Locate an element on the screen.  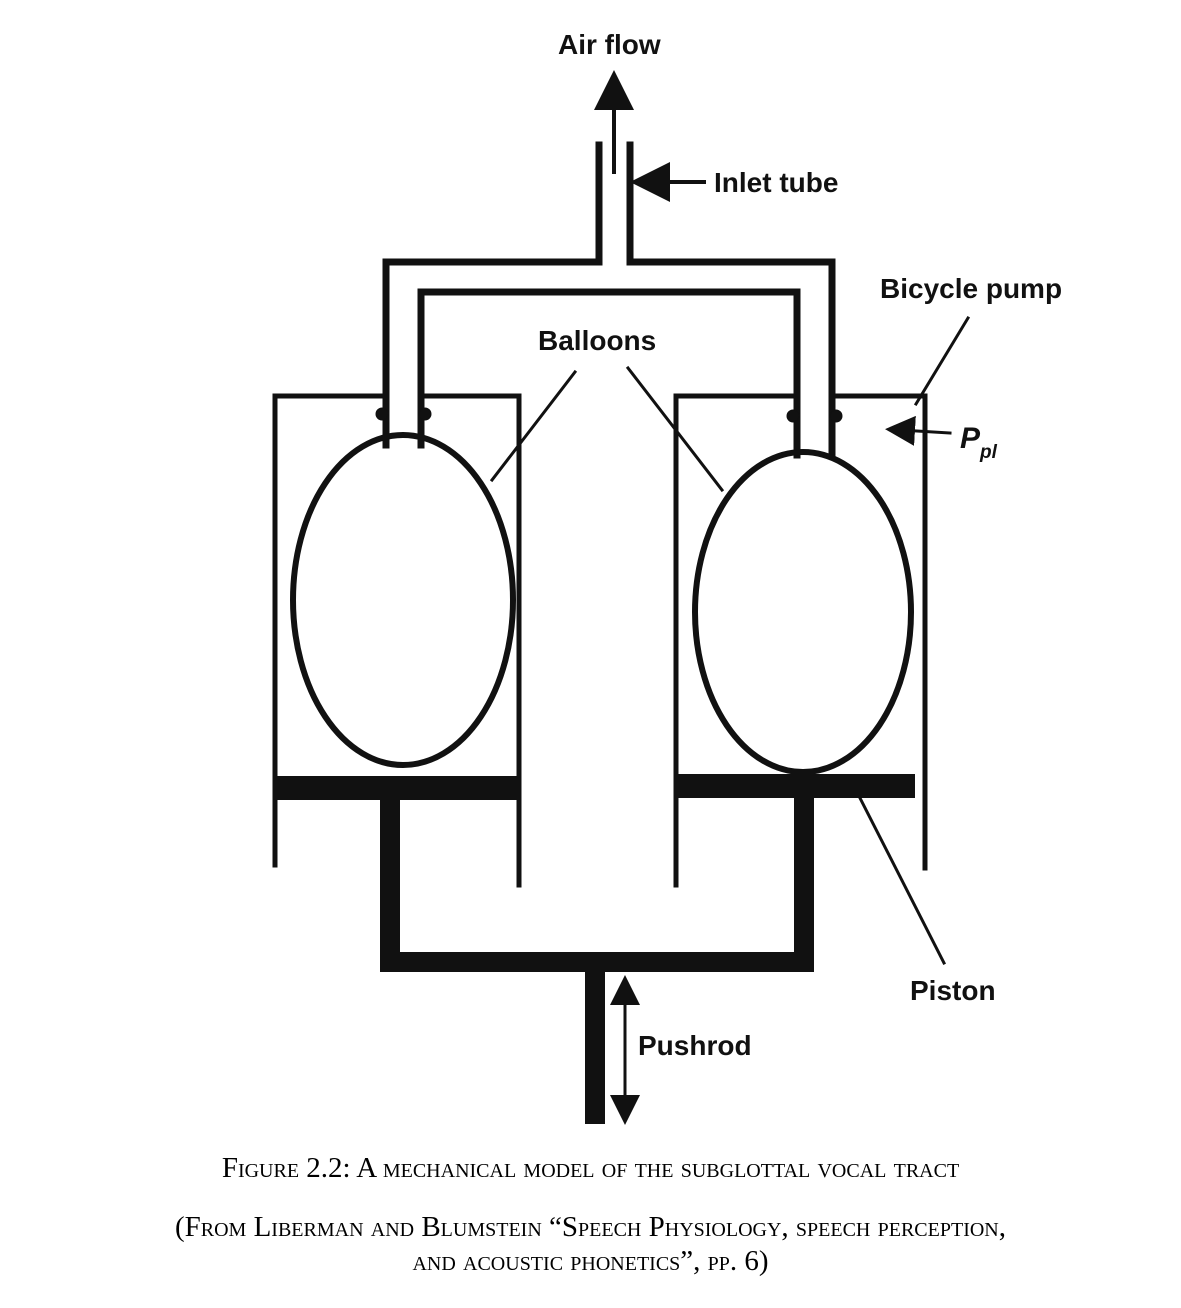
right-balloon-neck is located at coordinates (814, 434).